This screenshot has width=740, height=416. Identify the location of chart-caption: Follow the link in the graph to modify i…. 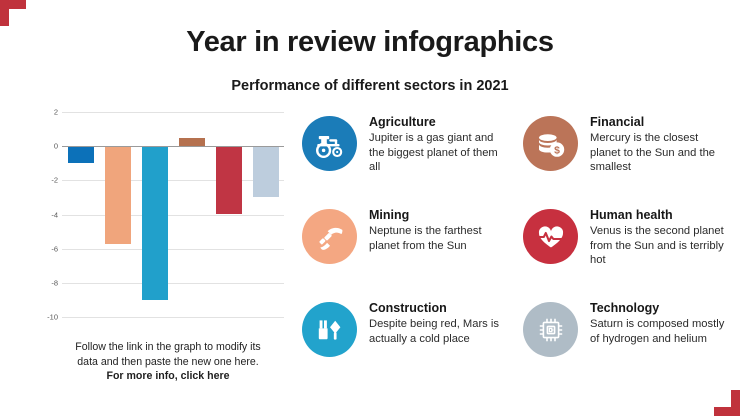
(168, 362).